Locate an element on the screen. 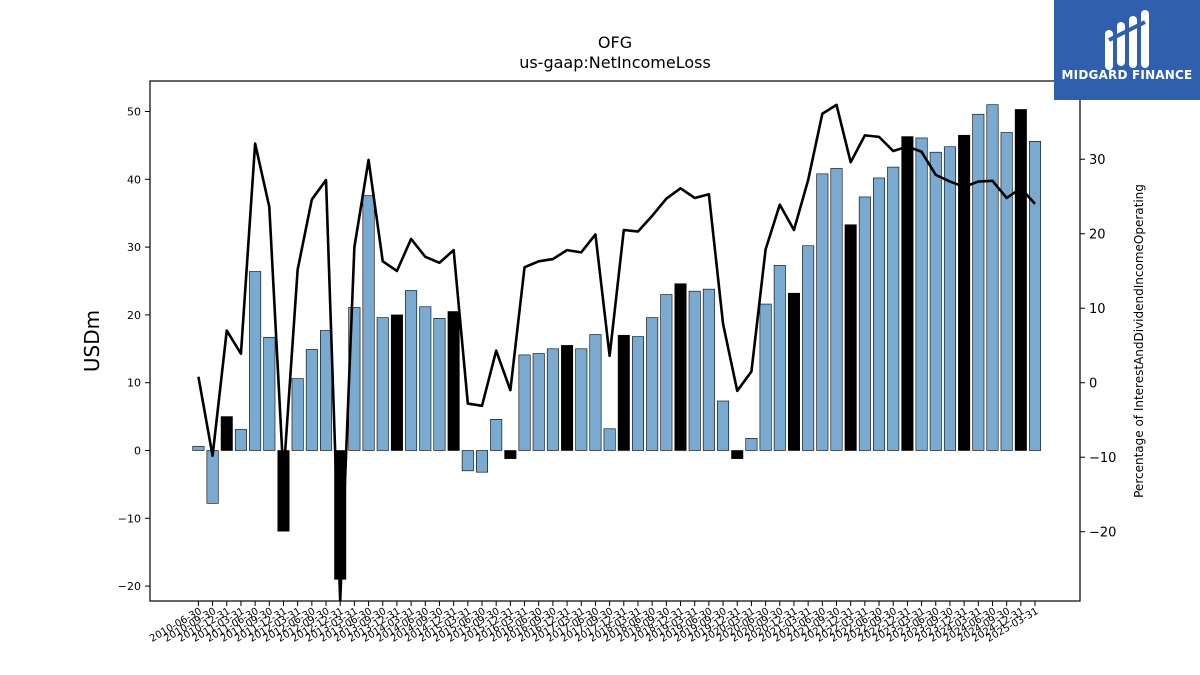 The height and width of the screenshot is (675, 1200). y-tick-label: 20 is located at coordinates (134, 315).